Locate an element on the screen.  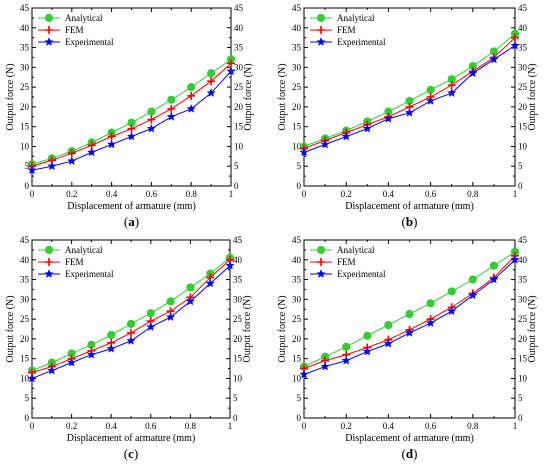
legend-marker-analytical is located at coordinates (49, 18).